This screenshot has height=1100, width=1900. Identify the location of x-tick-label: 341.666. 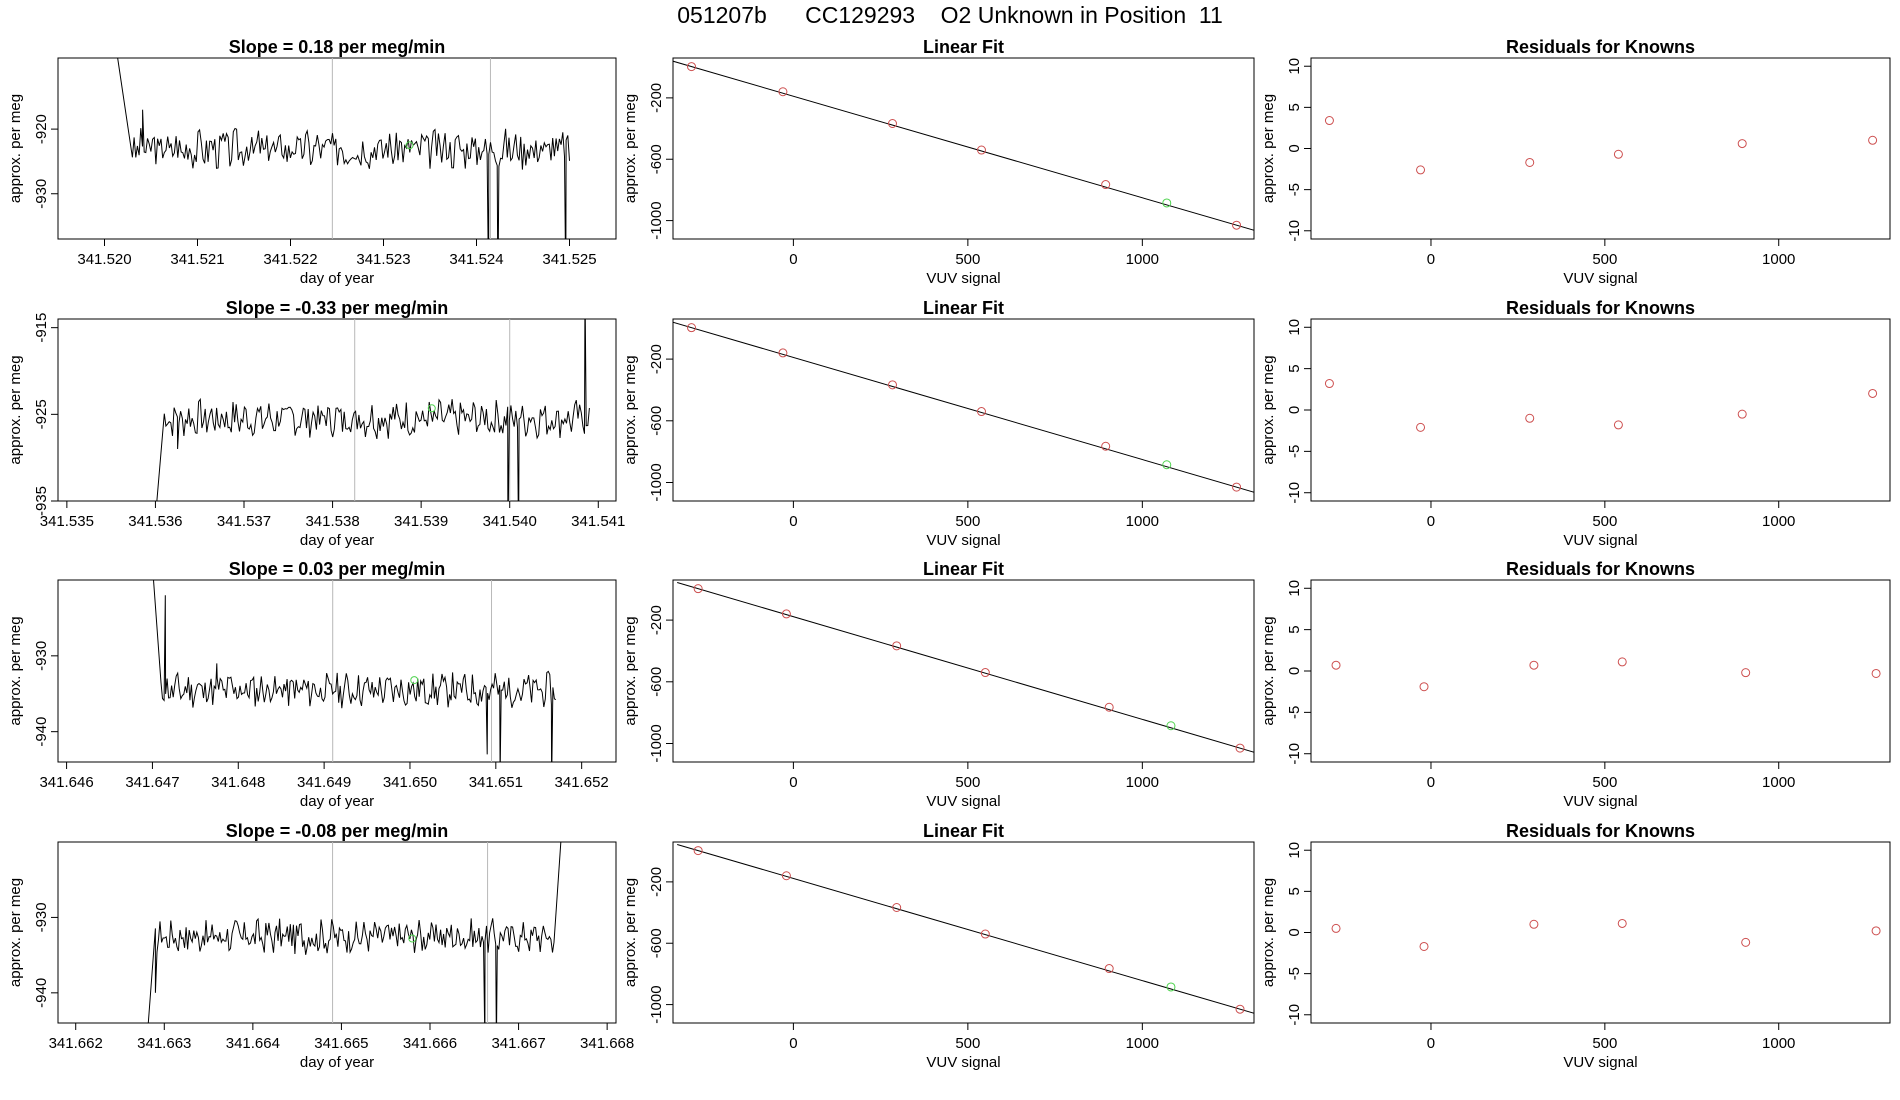
(430, 1043).